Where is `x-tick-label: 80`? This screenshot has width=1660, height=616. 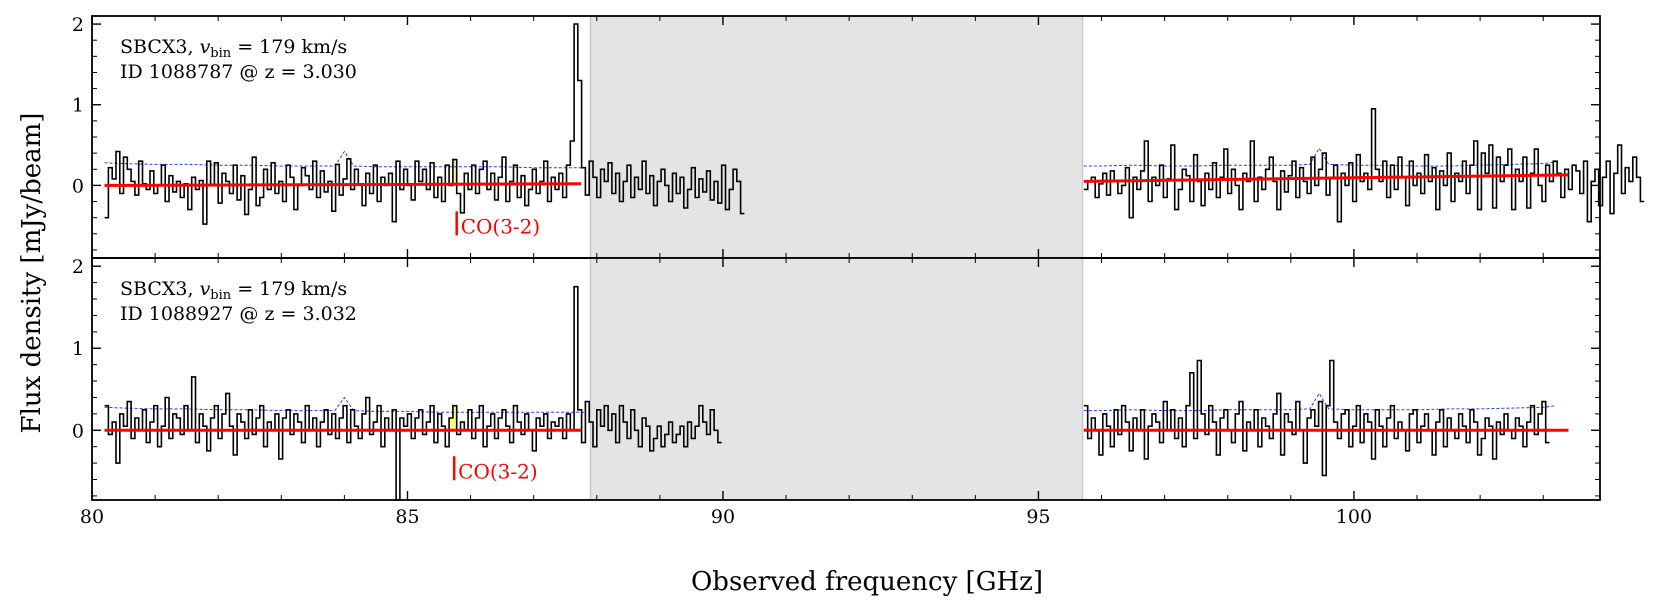 x-tick-label: 80 is located at coordinates (92, 517).